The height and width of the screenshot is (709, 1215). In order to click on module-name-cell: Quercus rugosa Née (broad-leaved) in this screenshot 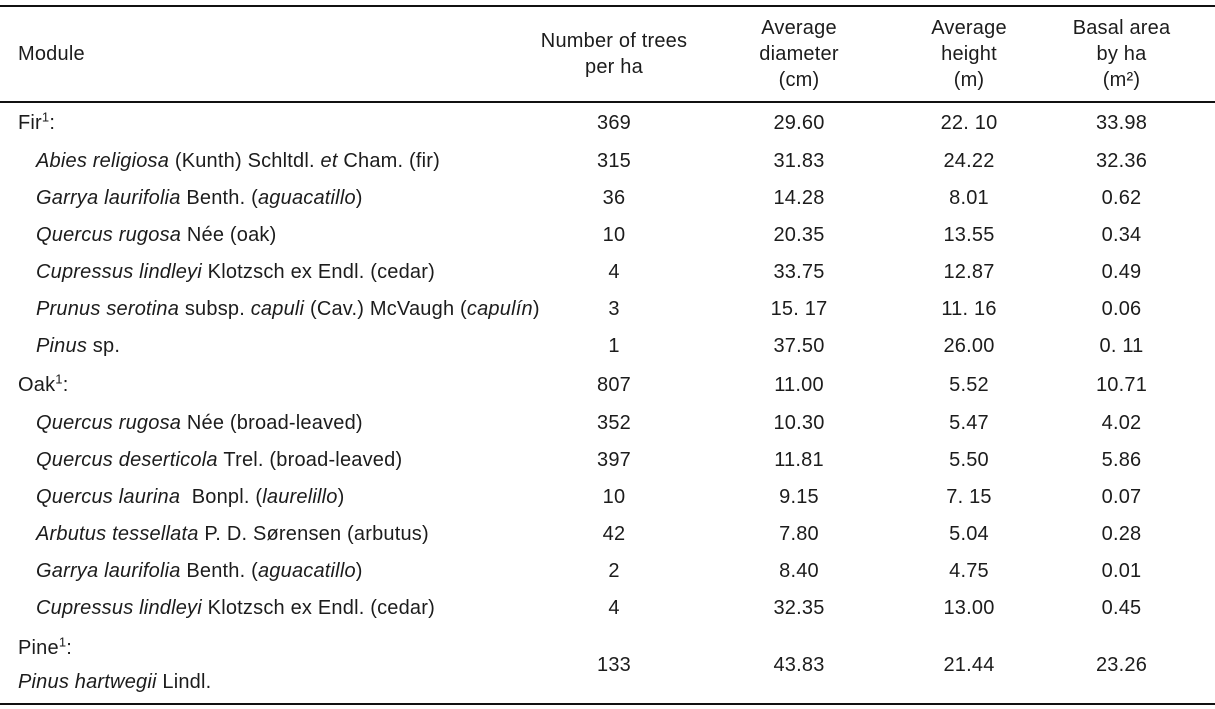, I will do `click(270, 423)`.